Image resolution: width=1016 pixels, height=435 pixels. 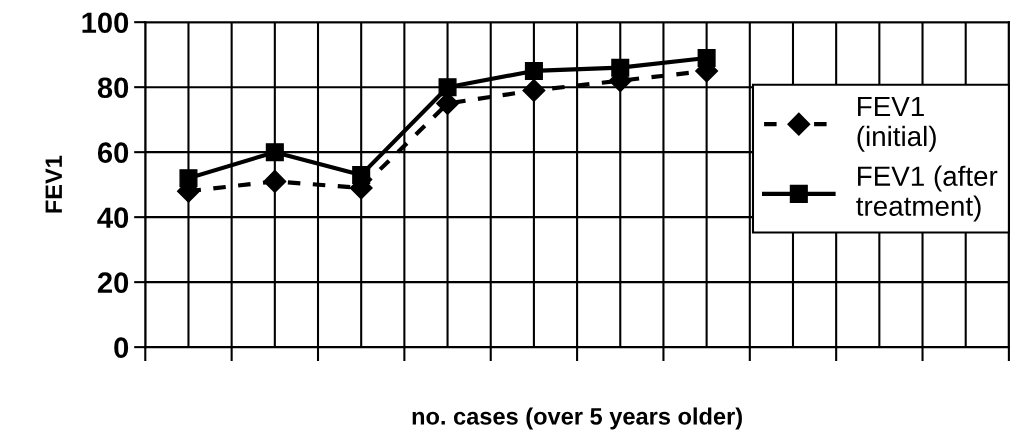 I want to click on y-tick-label: 20, so click(x=113, y=282).